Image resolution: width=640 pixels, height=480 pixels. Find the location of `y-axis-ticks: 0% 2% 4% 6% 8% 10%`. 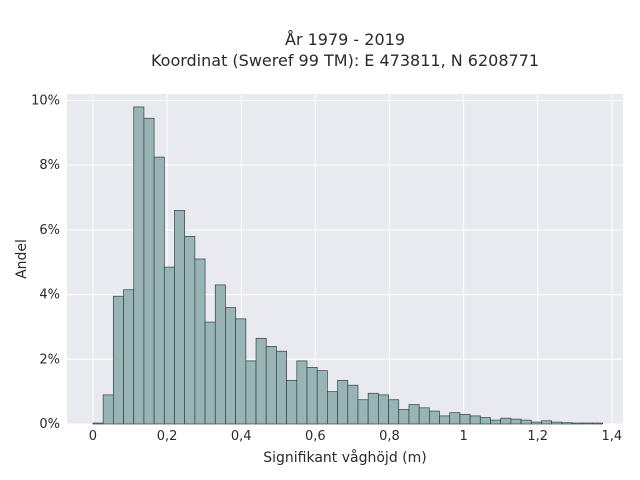

y-axis-ticks: 0% 2% 4% 6% 8% 10% is located at coordinates (45, 262).